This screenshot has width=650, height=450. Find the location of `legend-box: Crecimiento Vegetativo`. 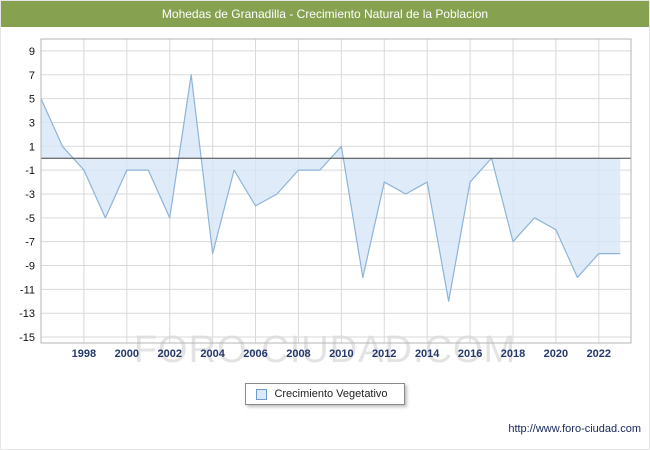

legend-box: Crecimiento Vegetativo is located at coordinates (325, 394).